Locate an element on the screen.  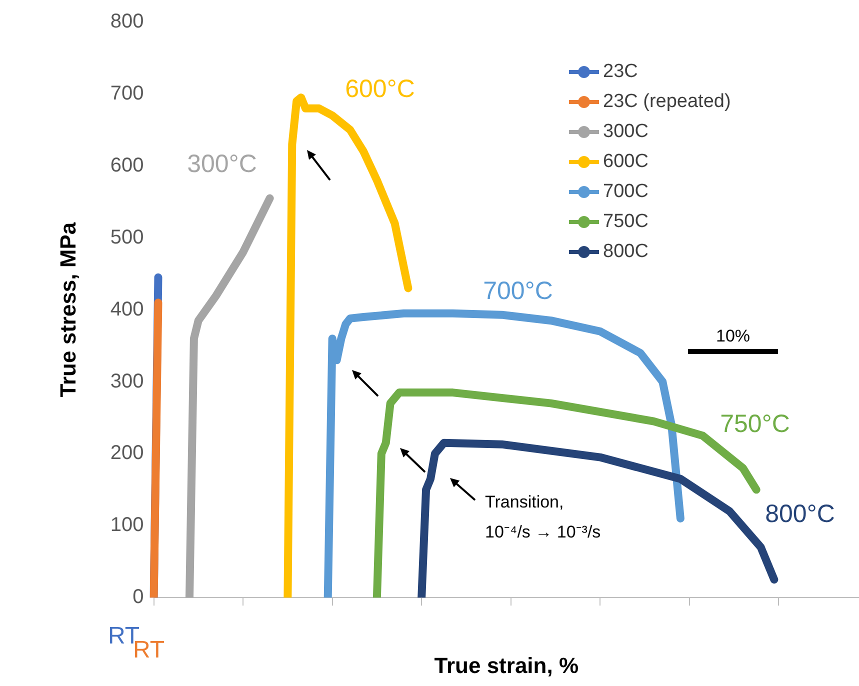
y-axis-title: True stress, MPa is located at coordinates (67, 310).